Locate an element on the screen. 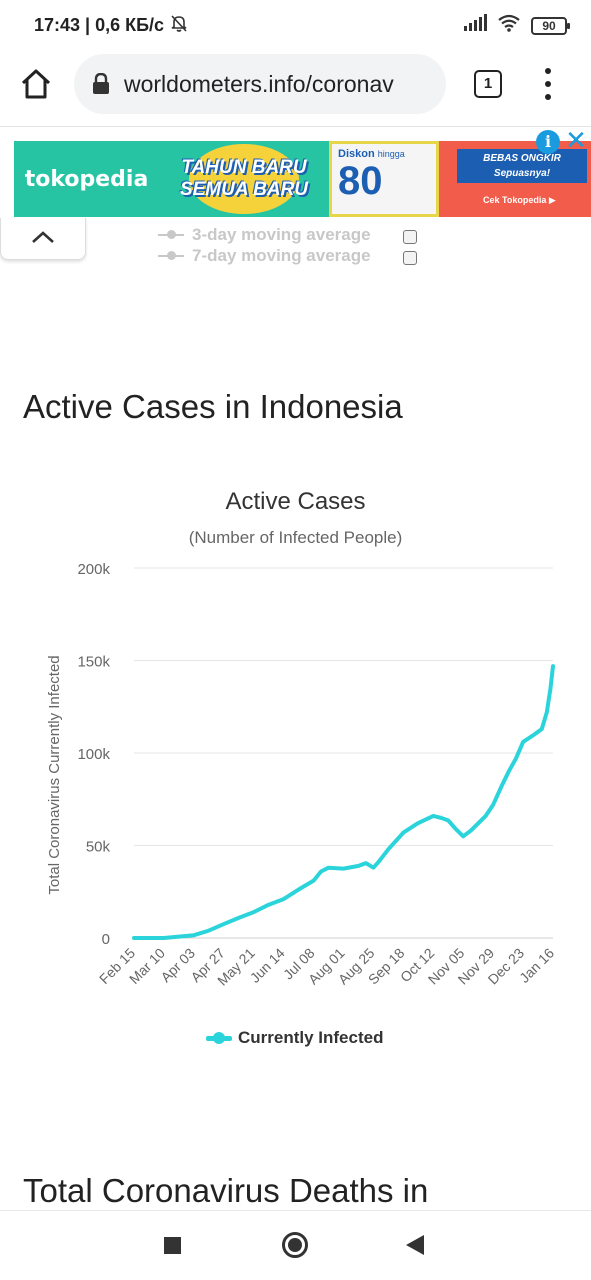  home-circle-icon is located at coordinates (295, 1245).